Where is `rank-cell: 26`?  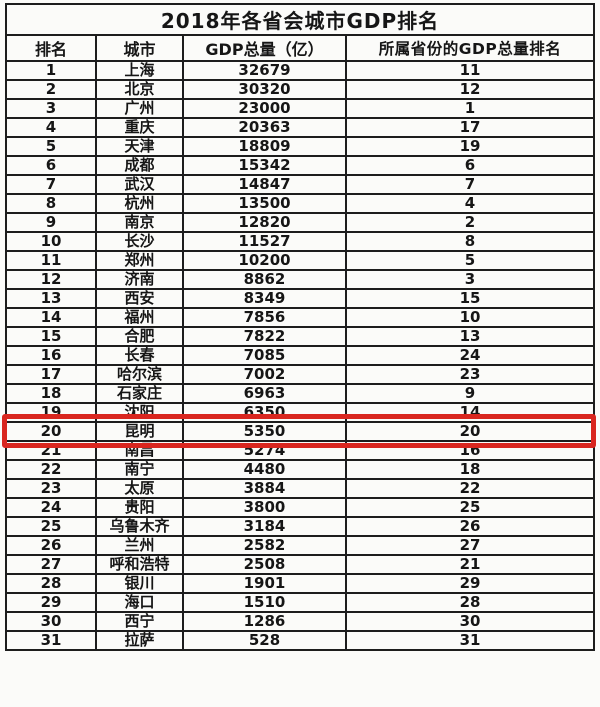
rank-cell: 26 is located at coordinates (51, 545).